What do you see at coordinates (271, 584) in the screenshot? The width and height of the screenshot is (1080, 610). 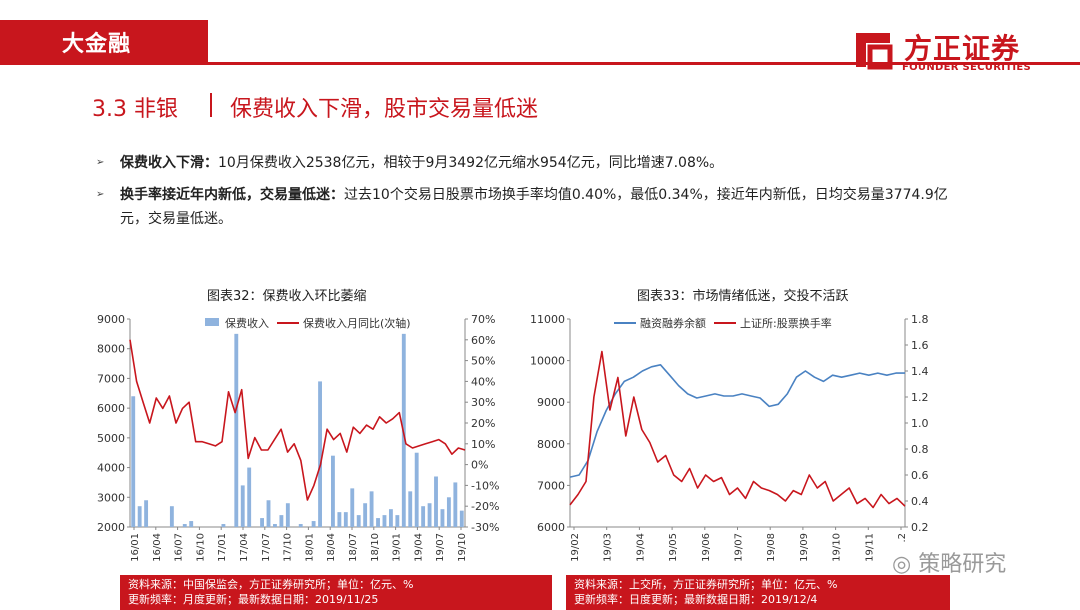 I see `footer-source: 资料来源：中国保监会，方正证券研究所；单位：亿元、%` at bounding box center [271, 584].